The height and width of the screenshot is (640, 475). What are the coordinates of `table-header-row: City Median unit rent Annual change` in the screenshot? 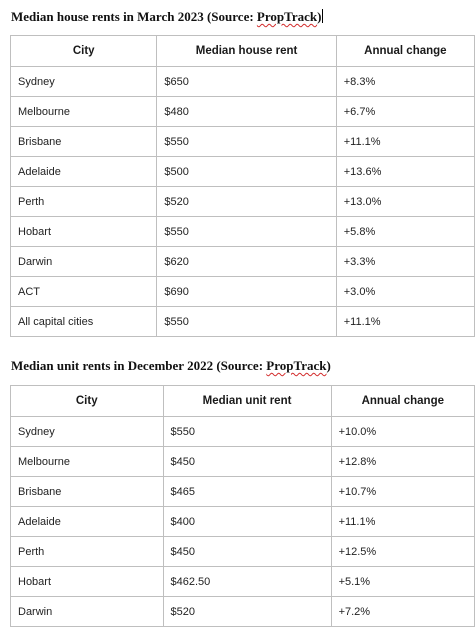 It's located at (242, 401).